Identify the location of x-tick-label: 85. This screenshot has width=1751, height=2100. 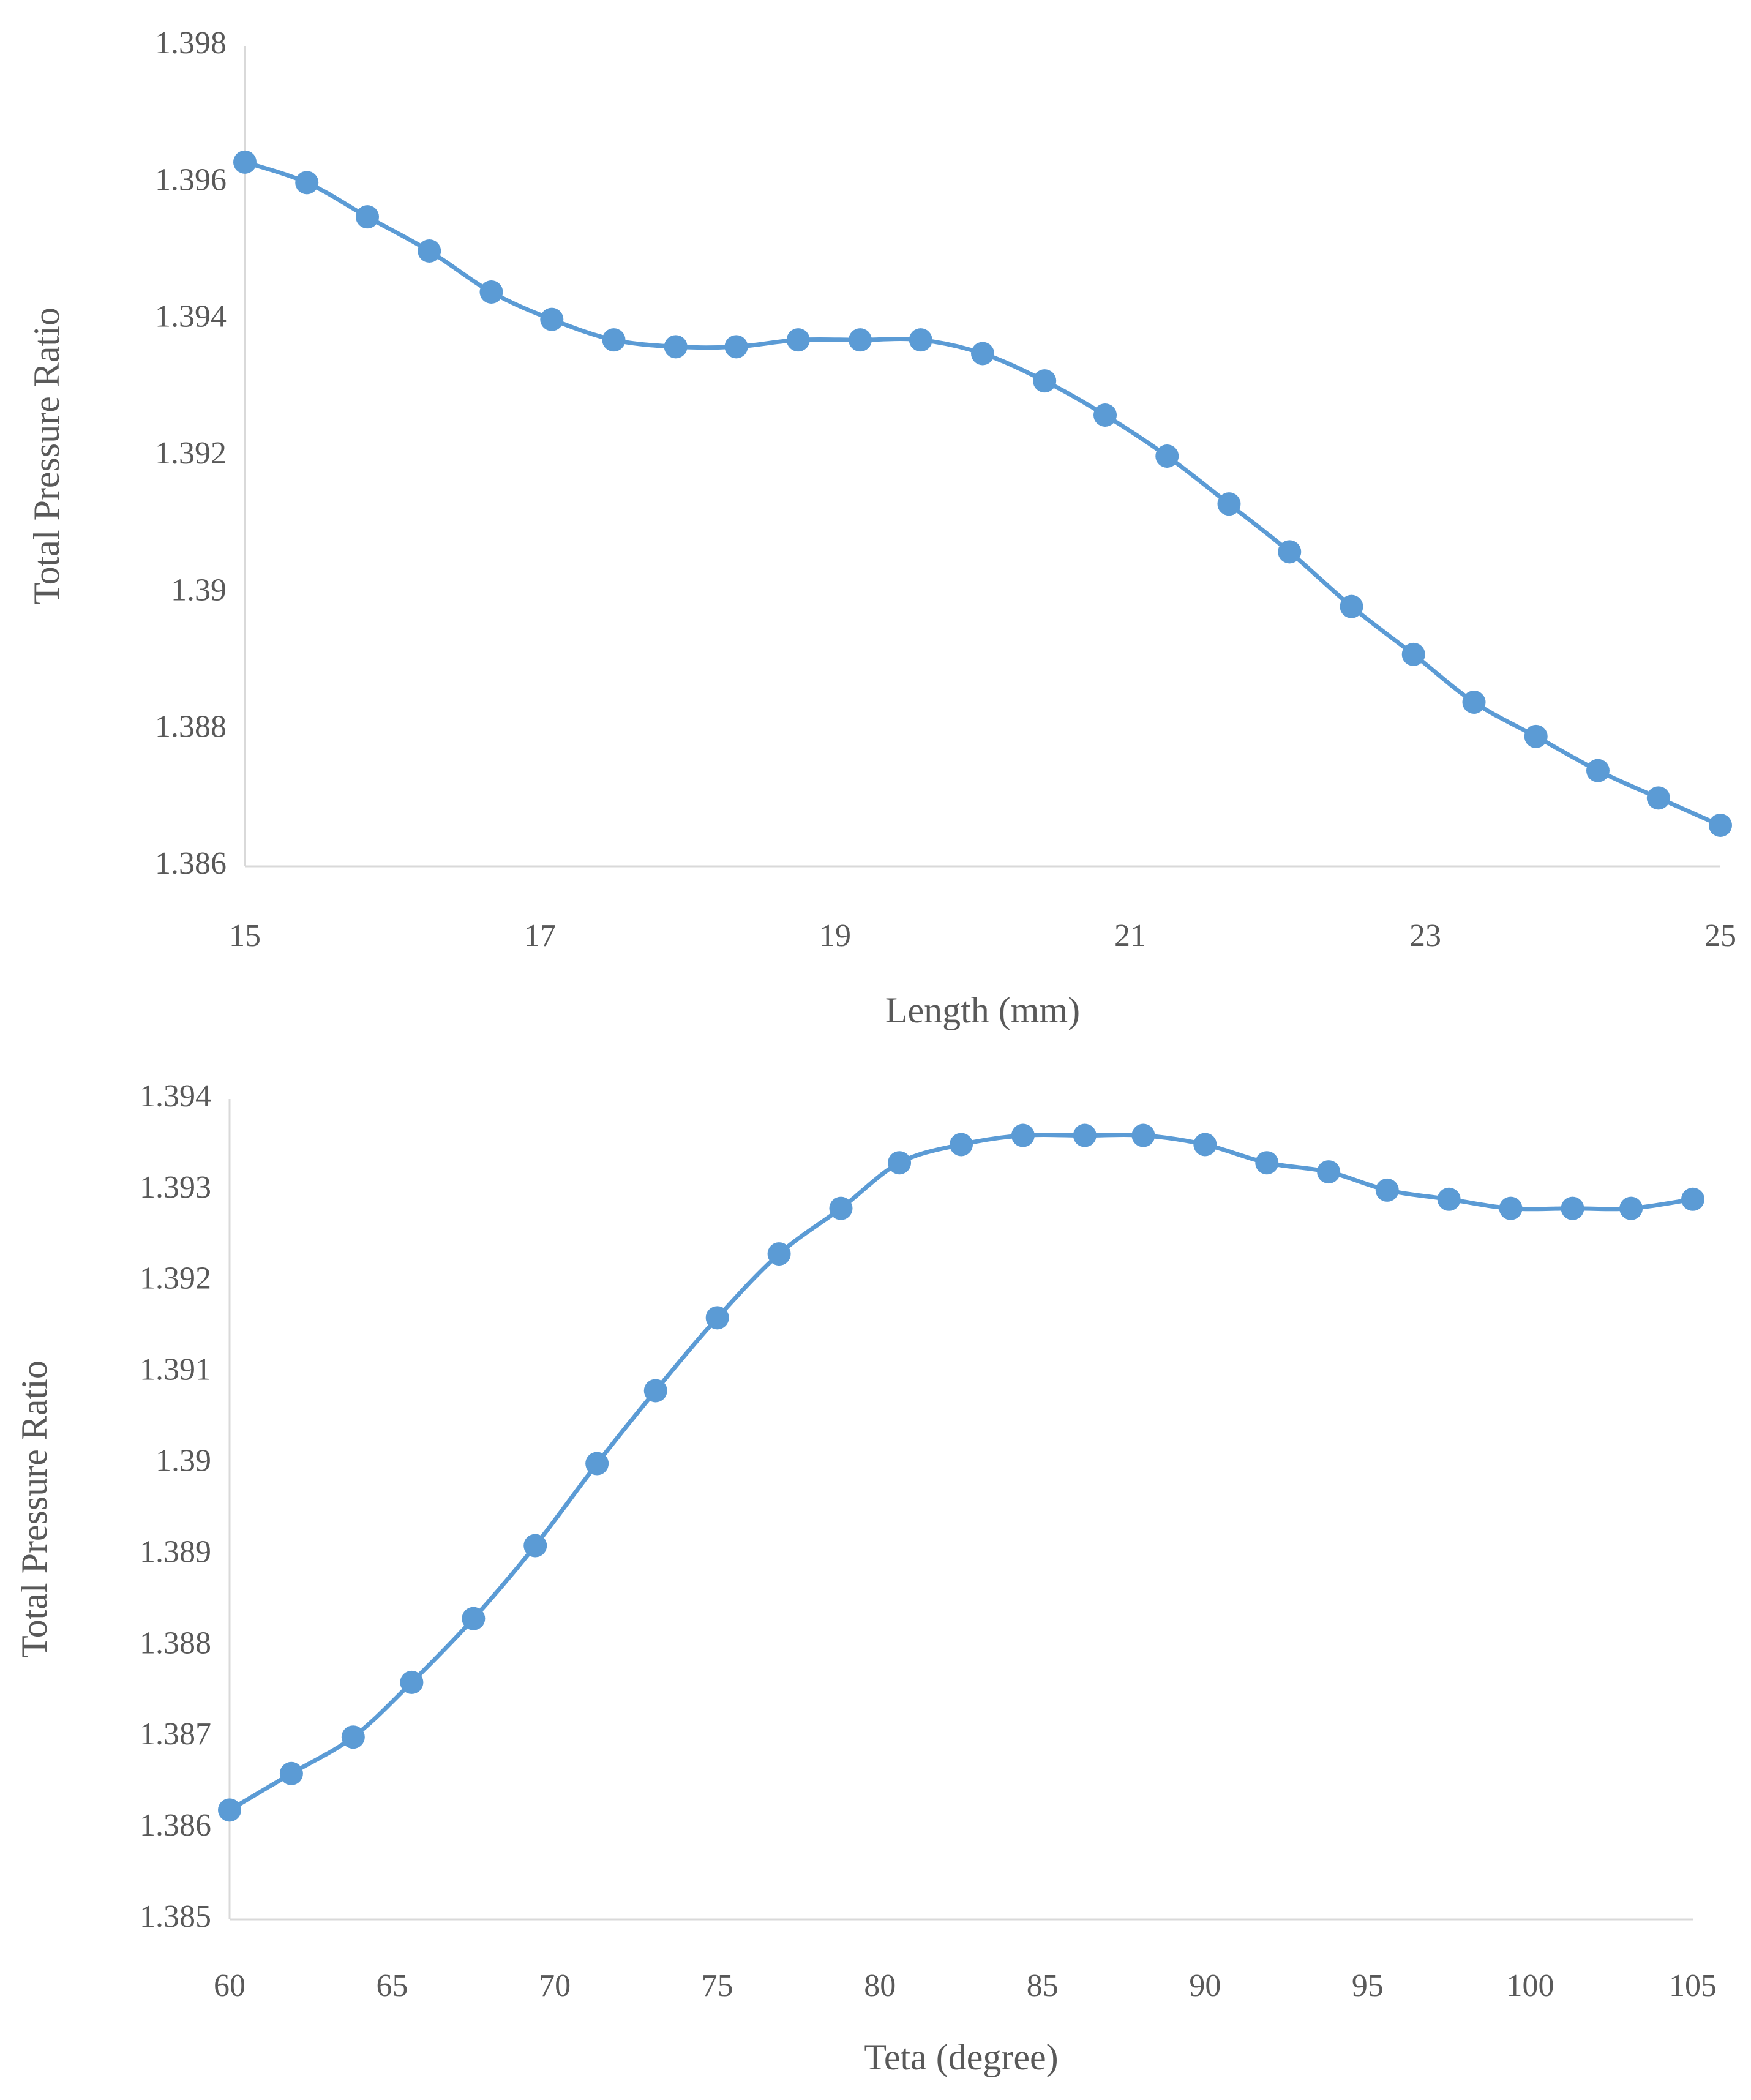
(1043, 1985).